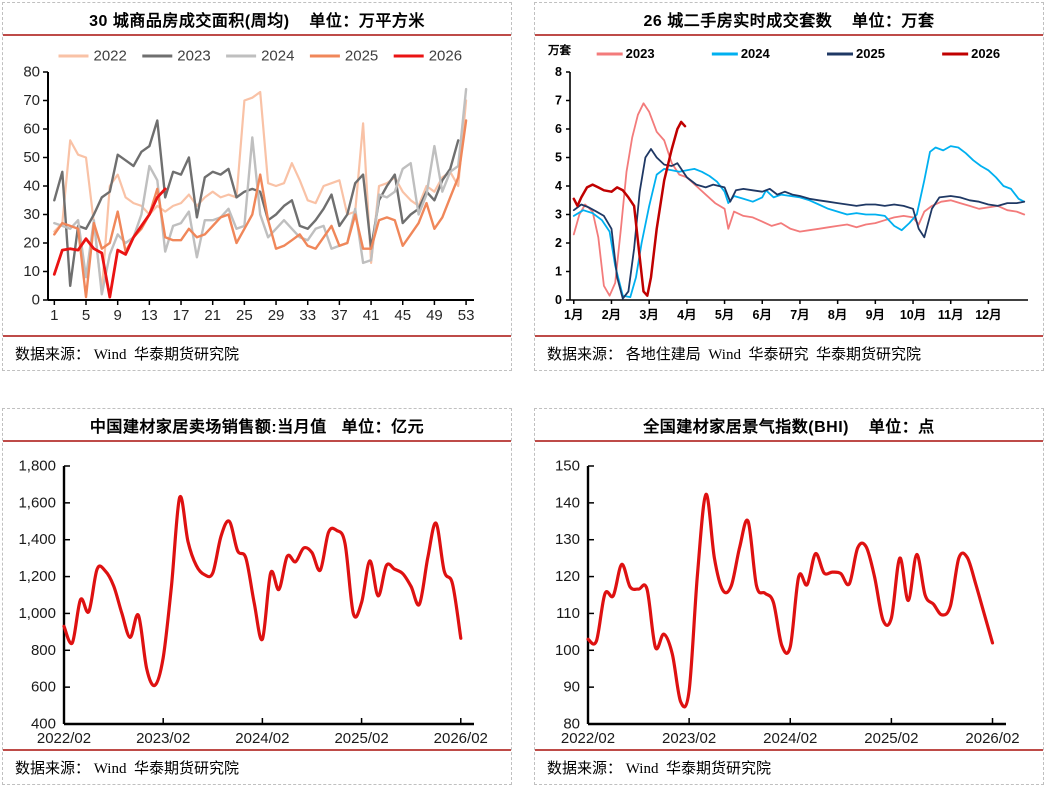  I want to click on svg-text: 140, so click(567, 502).